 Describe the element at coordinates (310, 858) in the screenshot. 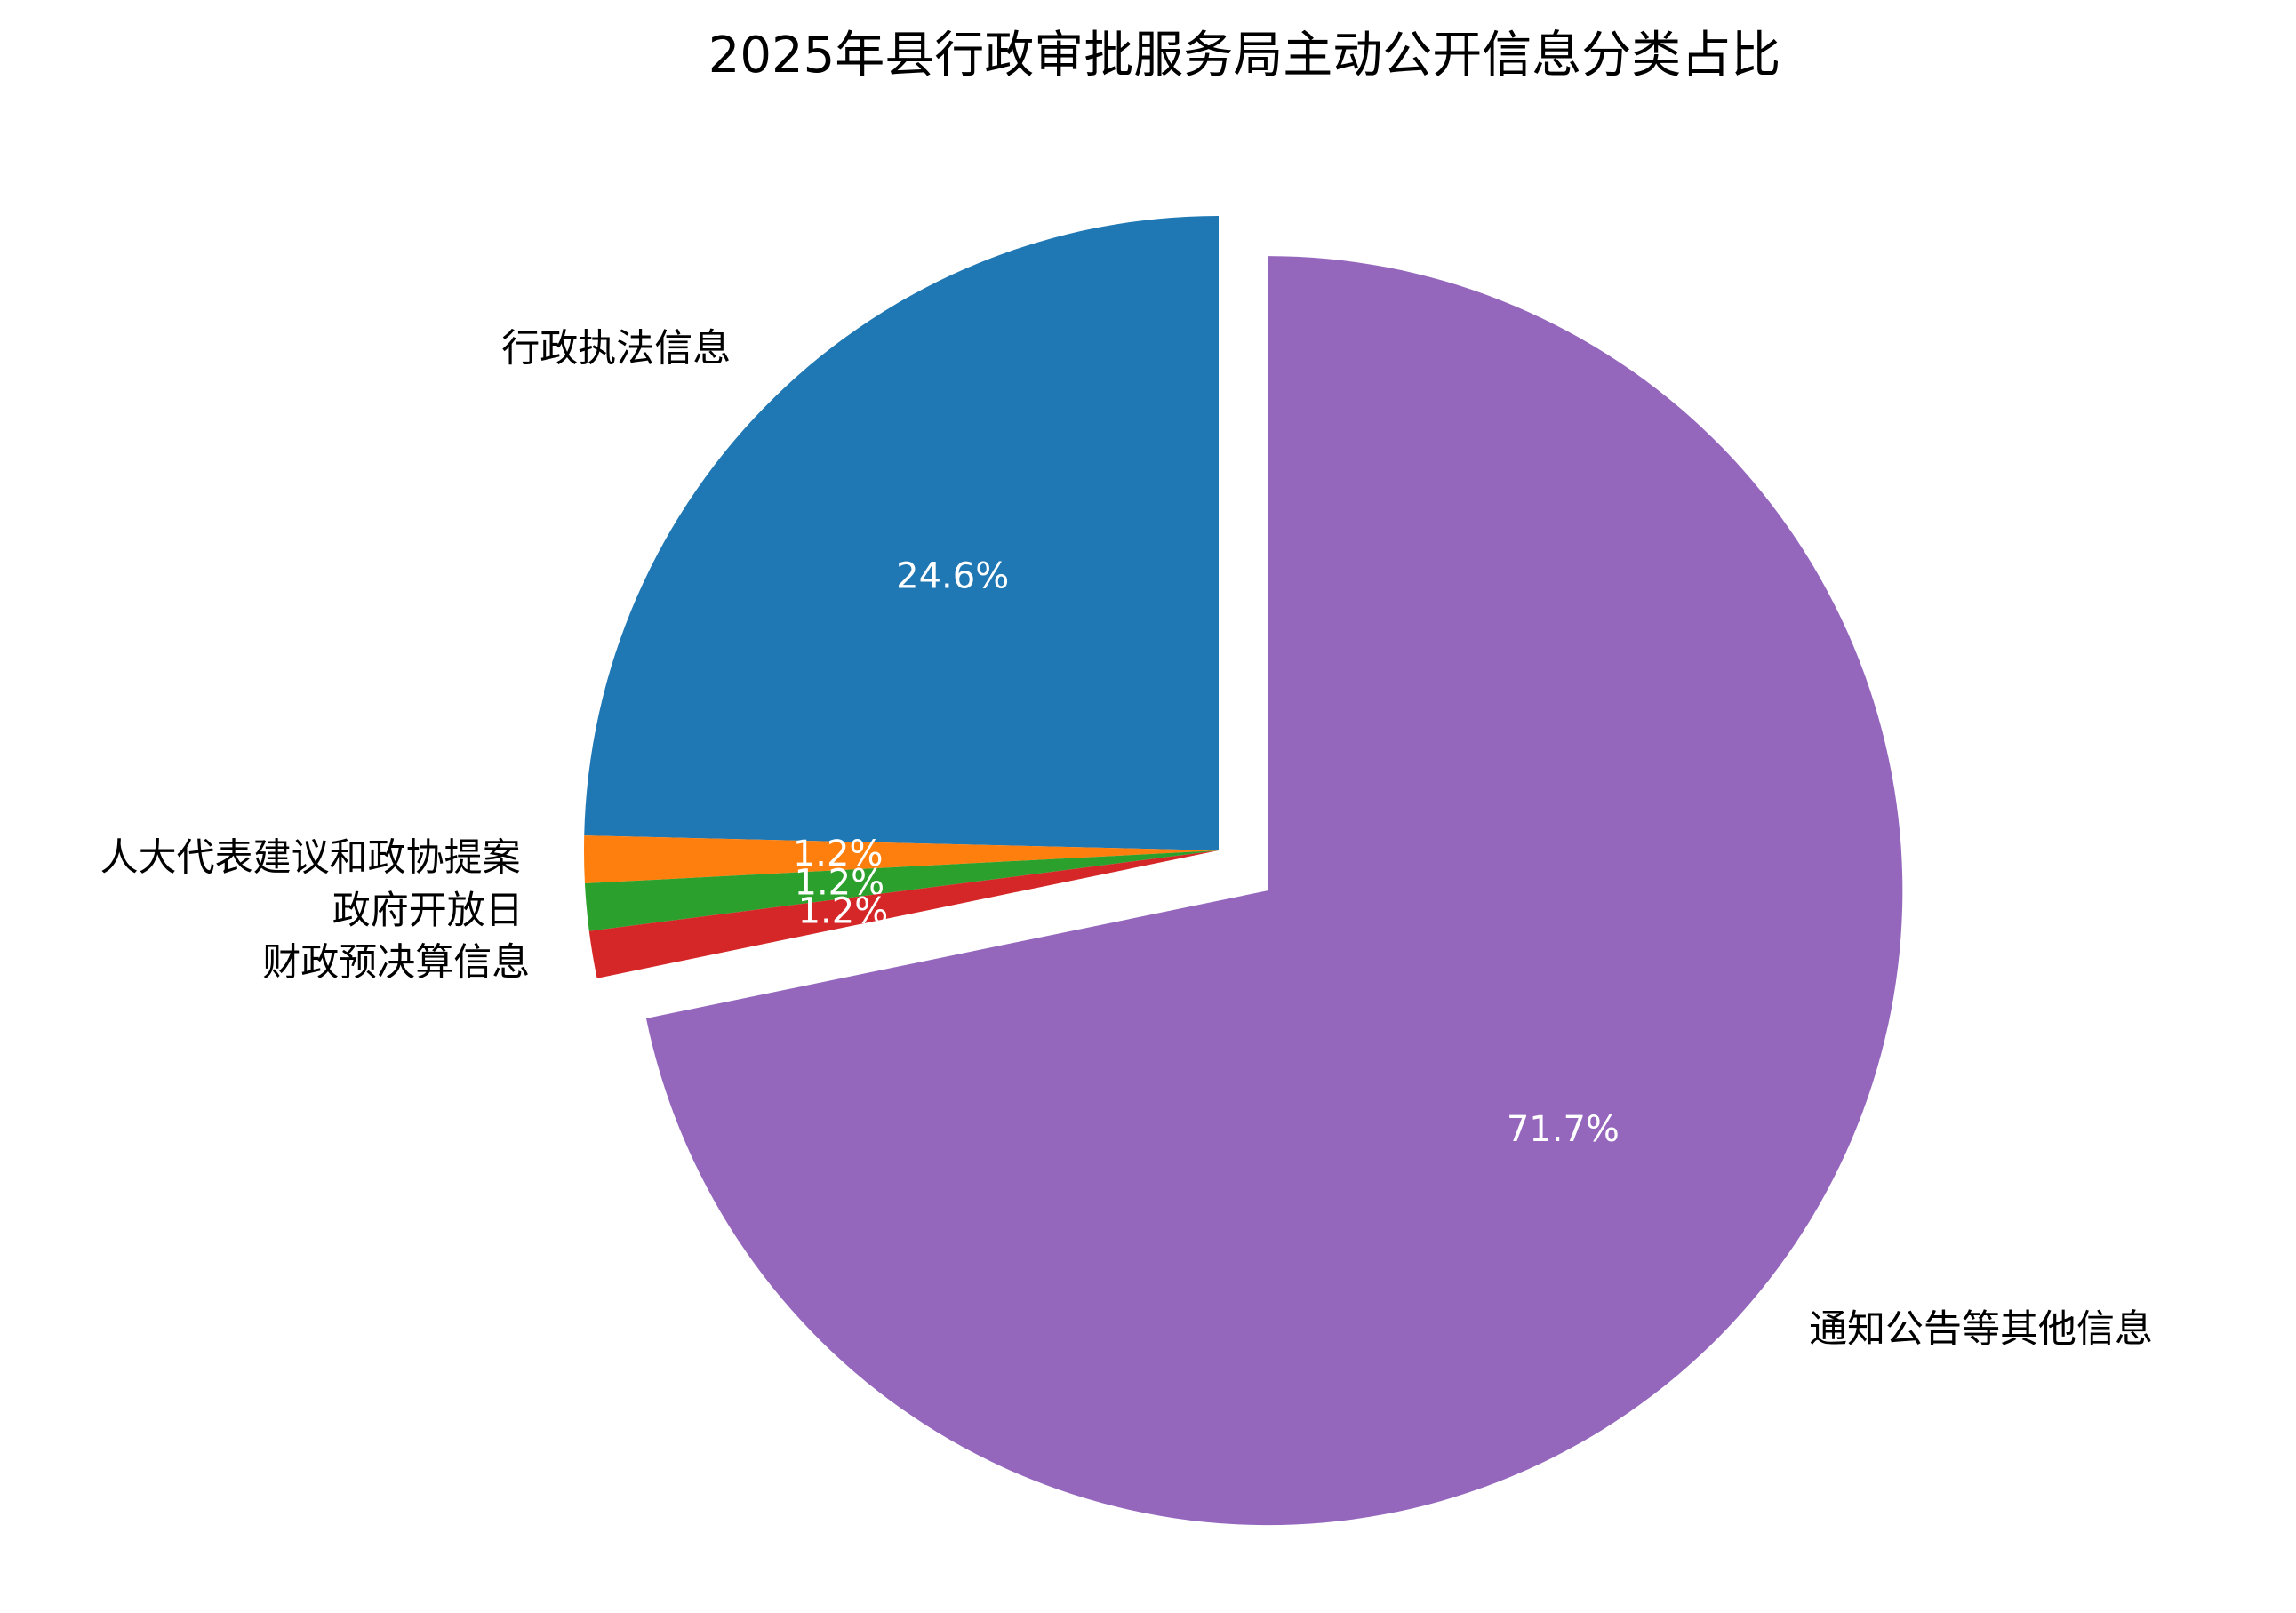

I see `slice-label: 人大代表建议和政协提案` at that location.